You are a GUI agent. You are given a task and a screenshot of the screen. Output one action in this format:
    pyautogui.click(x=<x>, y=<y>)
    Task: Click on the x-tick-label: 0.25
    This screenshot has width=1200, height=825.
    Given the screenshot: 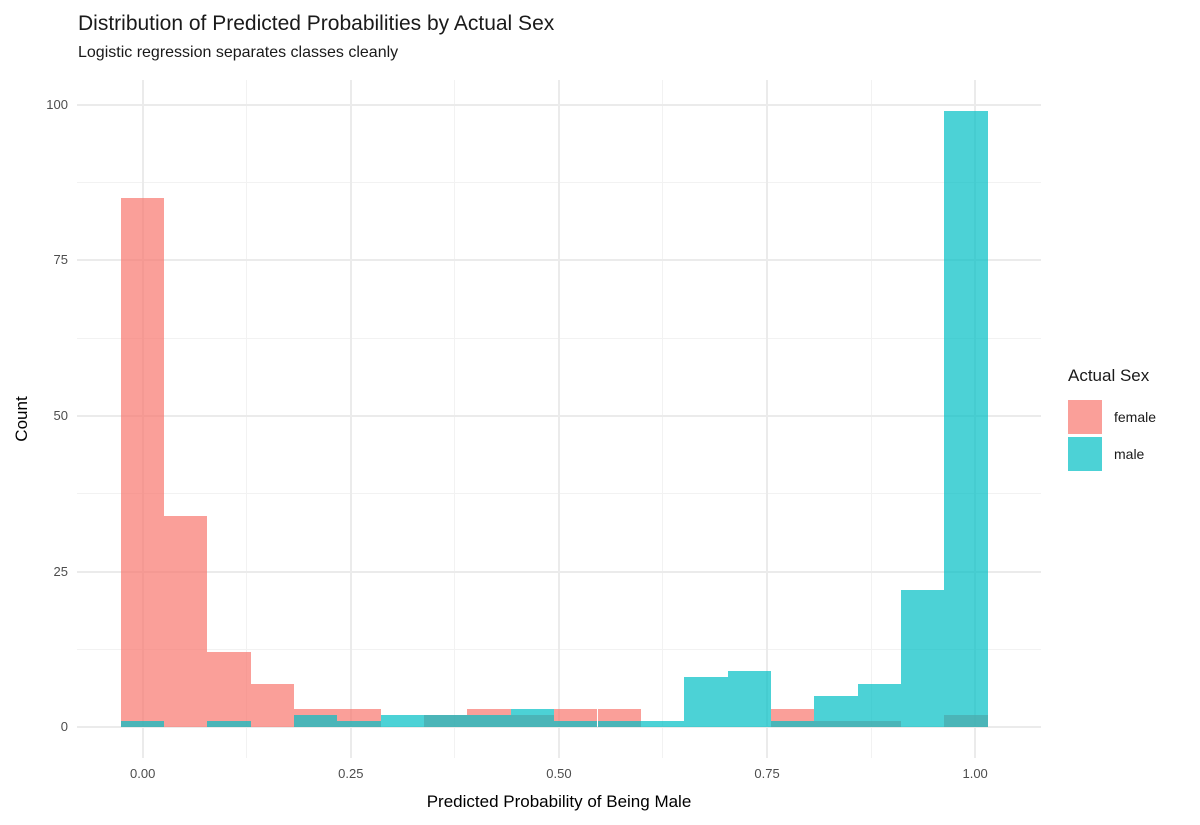 What is the action you would take?
    pyautogui.click(x=351, y=773)
    